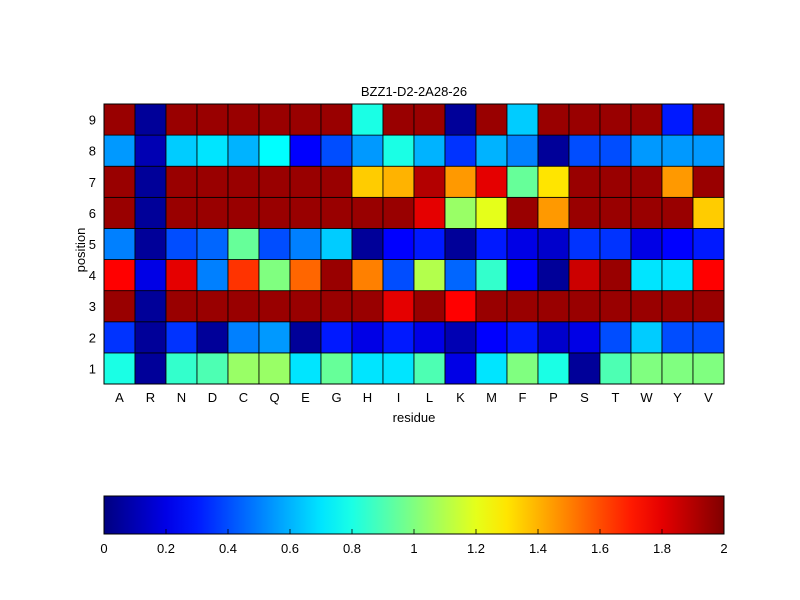  What do you see at coordinates (352, 548) in the screenshot?
I see `colorbar-tick-label: 0.8` at bounding box center [352, 548].